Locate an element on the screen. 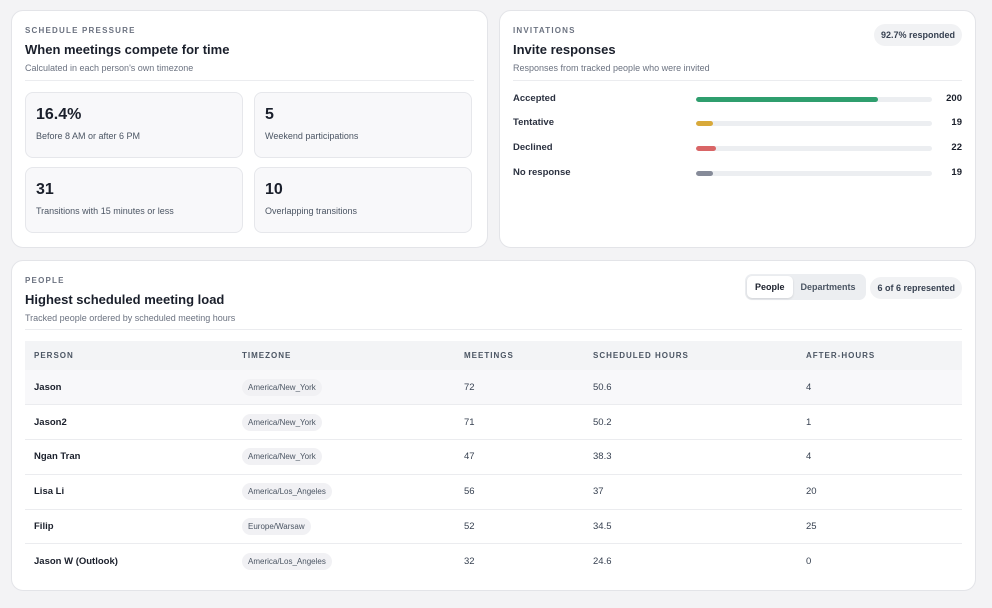 Image resolution: width=992 pixels, height=608 pixels. person-name: Ngan Tran is located at coordinates (129, 457).